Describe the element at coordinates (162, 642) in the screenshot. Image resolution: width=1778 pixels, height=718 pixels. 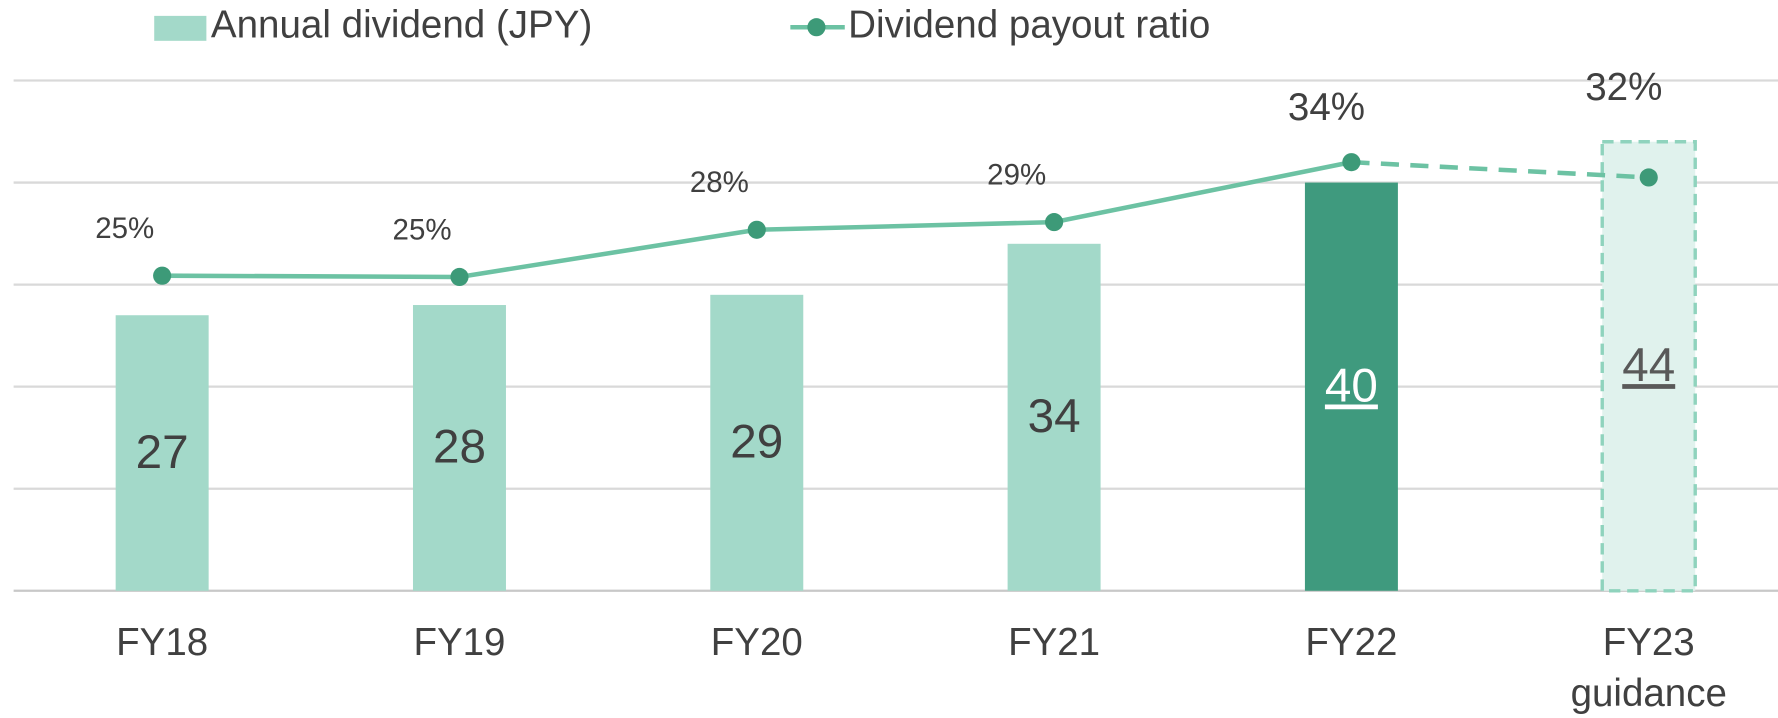
I see `x-tick-label: FY18` at that location.